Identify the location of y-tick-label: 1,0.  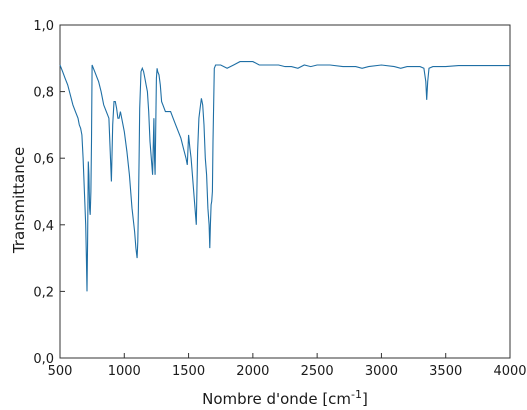
(43, 26).